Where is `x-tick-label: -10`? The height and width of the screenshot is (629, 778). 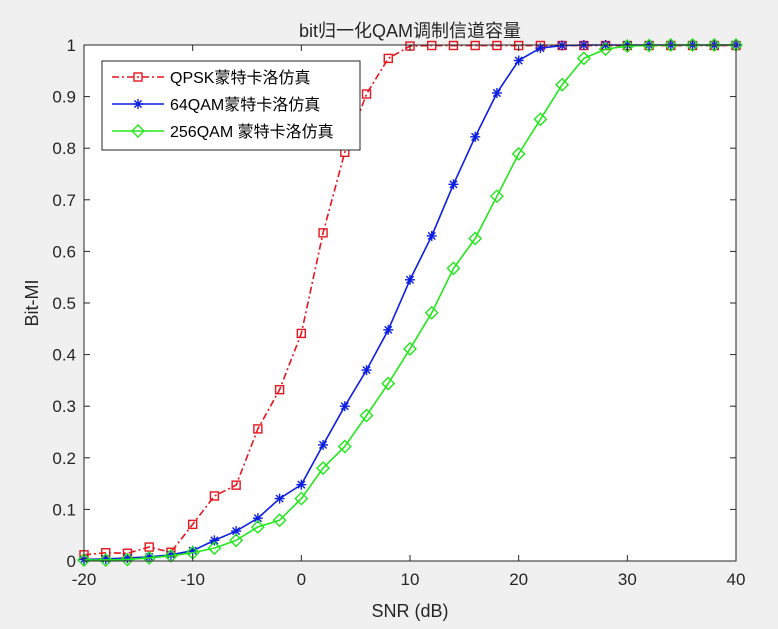
x-tick-label: -10 is located at coordinates (192, 579).